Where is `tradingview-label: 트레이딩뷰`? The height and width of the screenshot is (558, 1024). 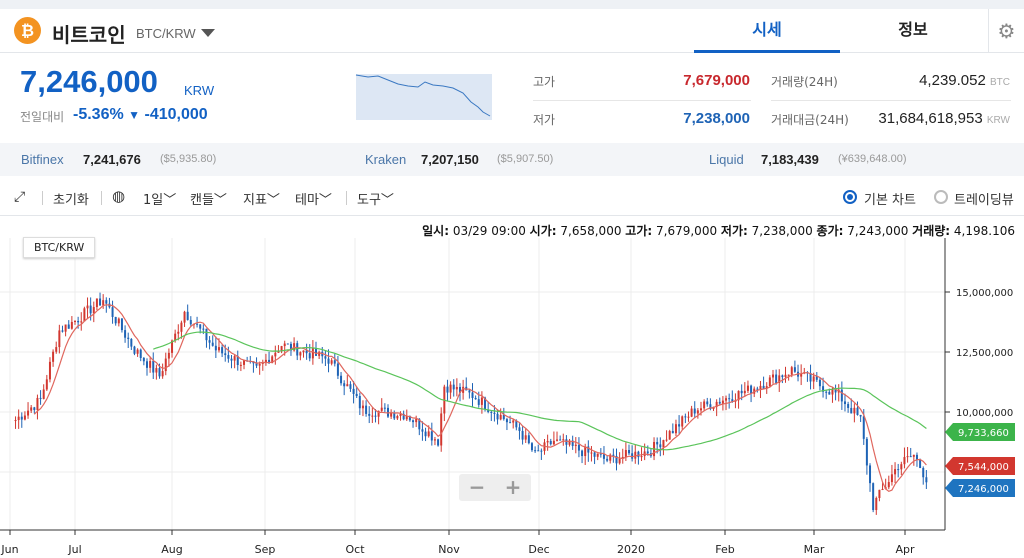 tradingview-label: 트레이딩뷰 is located at coordinates (984, 200).